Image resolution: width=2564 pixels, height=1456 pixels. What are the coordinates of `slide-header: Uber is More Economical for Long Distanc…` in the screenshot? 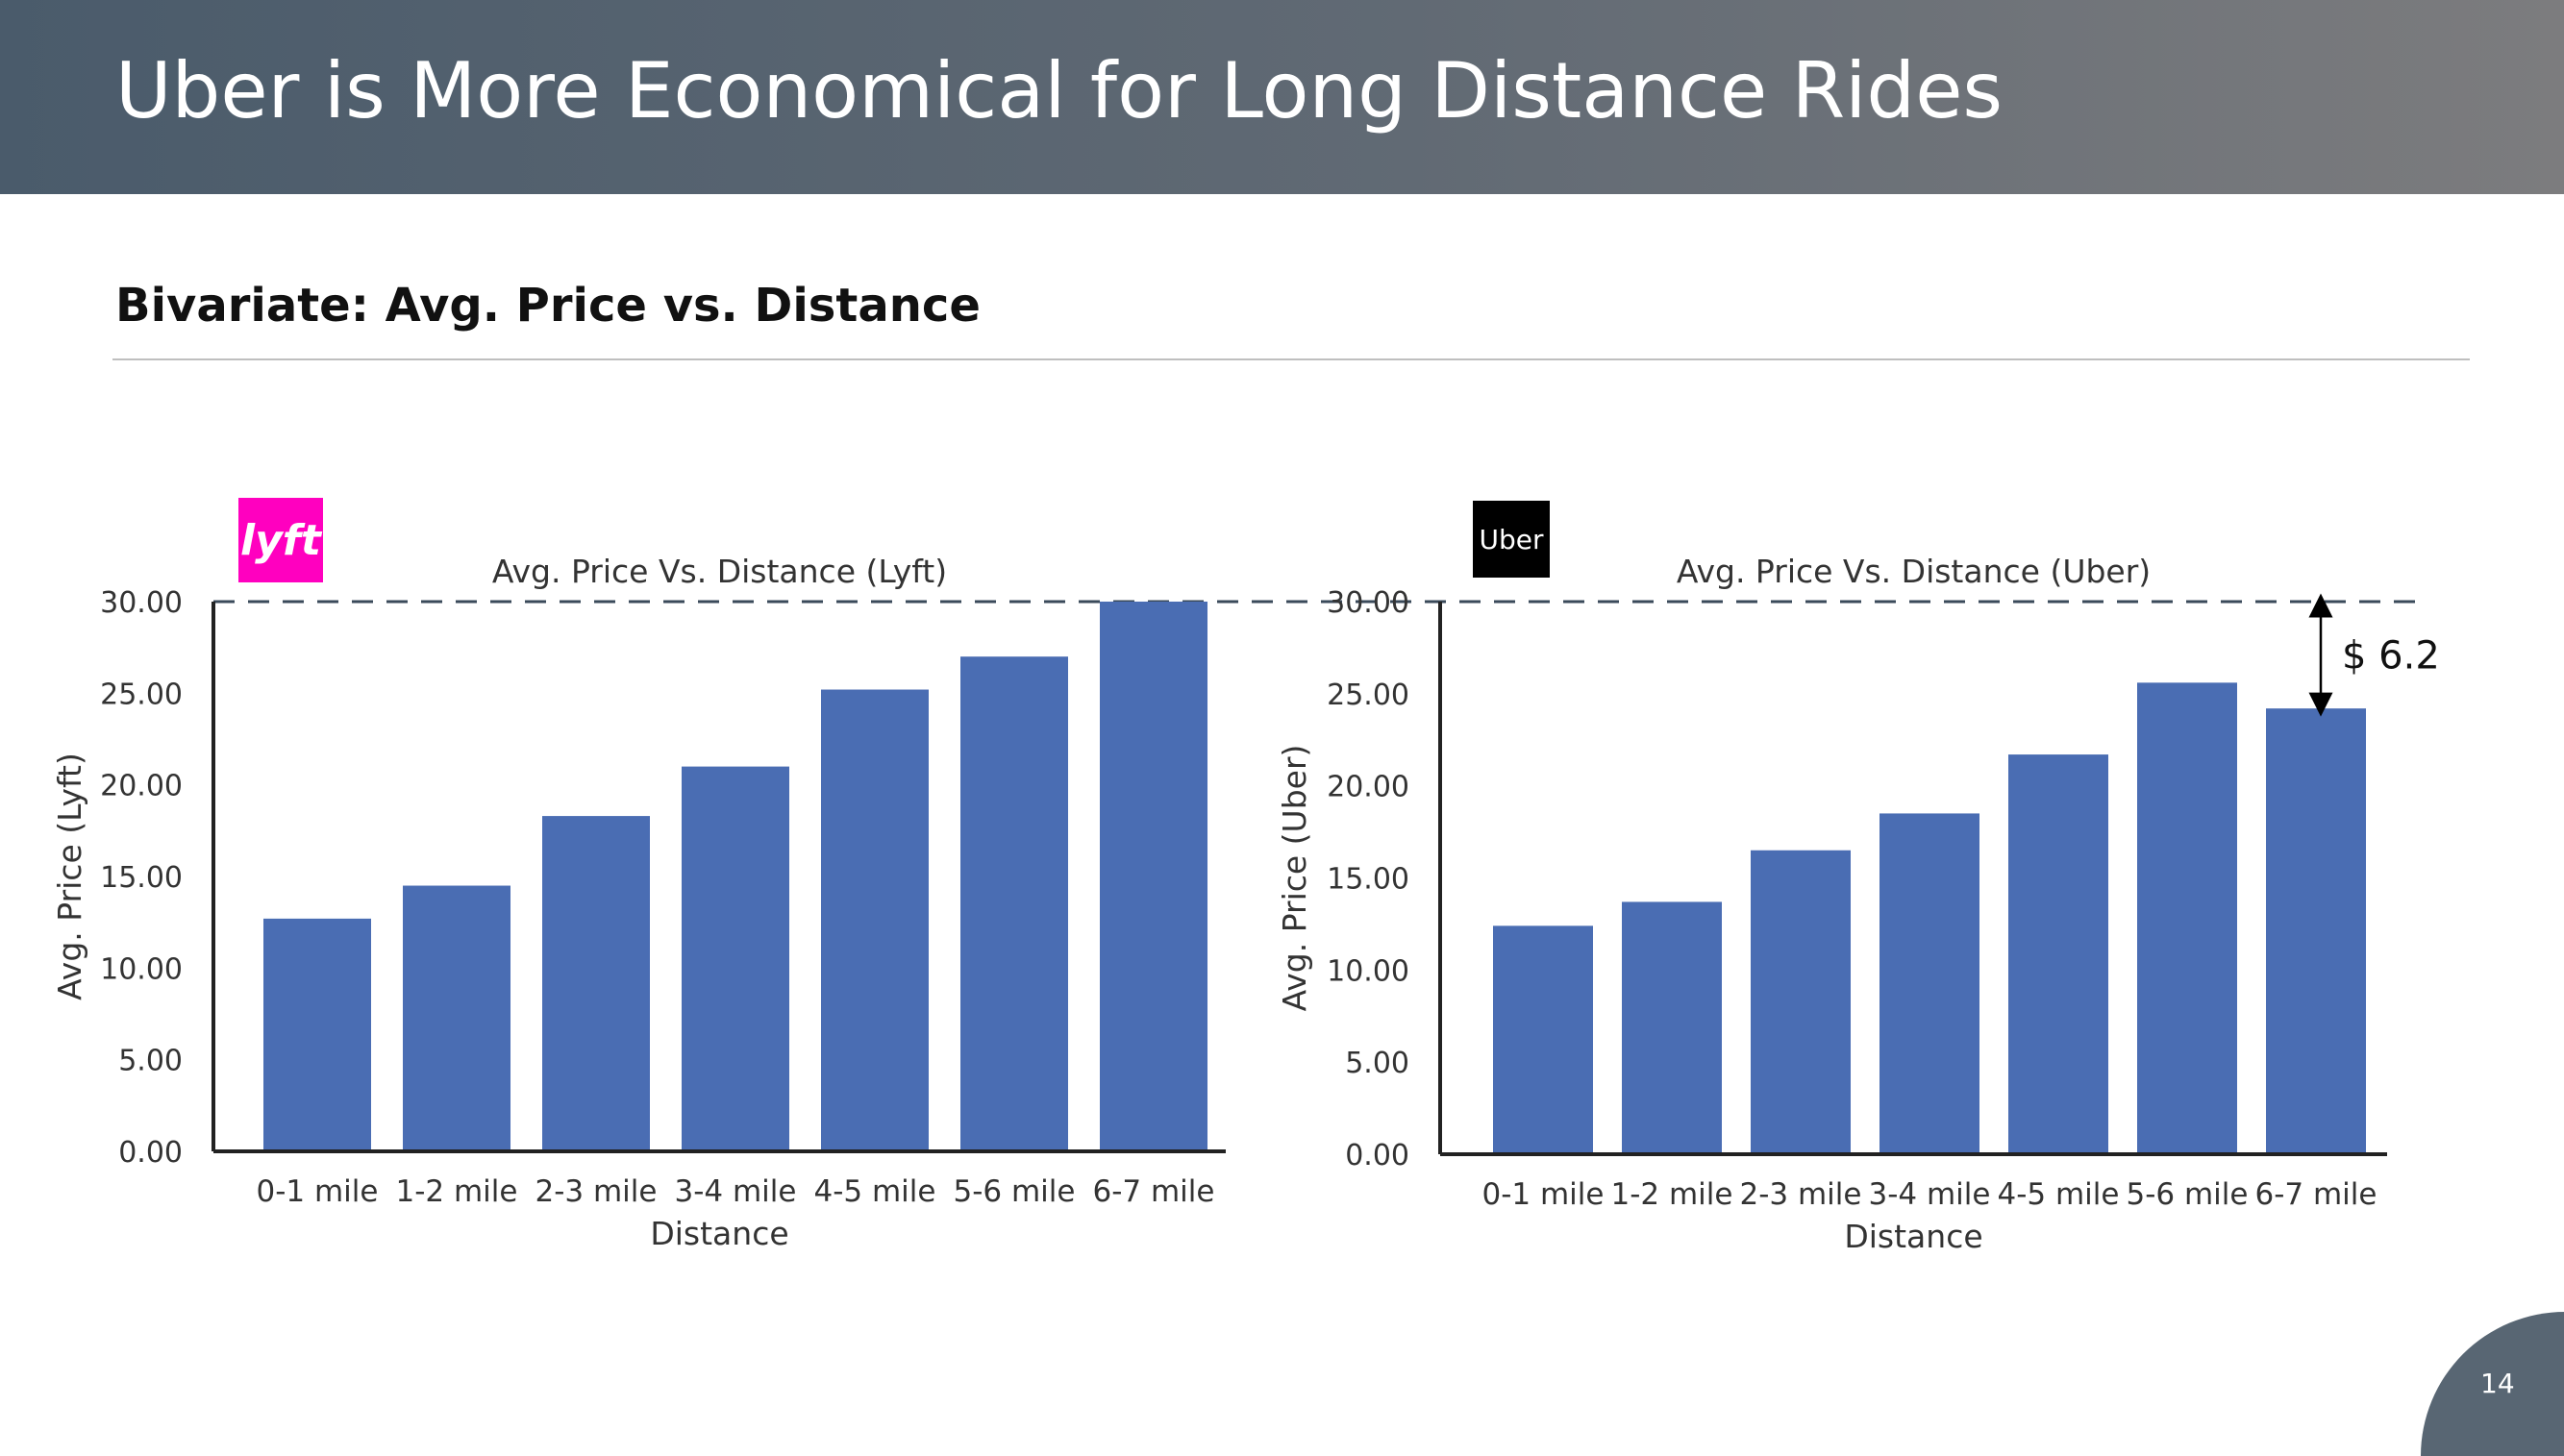 It's located at (1282, 97).